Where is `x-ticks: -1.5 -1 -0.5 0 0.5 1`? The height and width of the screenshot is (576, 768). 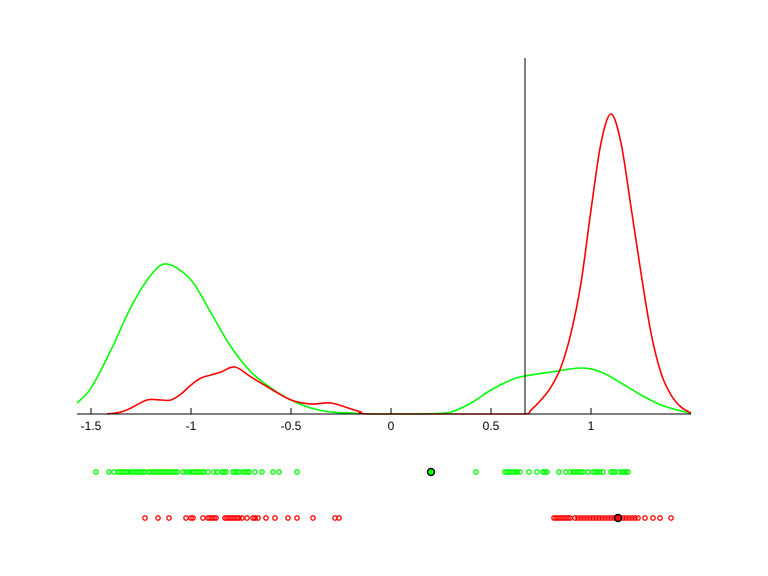
x-ticks: -1.5 -1 -0.5 0 0.5 1 is located at coordinates (338, 420).